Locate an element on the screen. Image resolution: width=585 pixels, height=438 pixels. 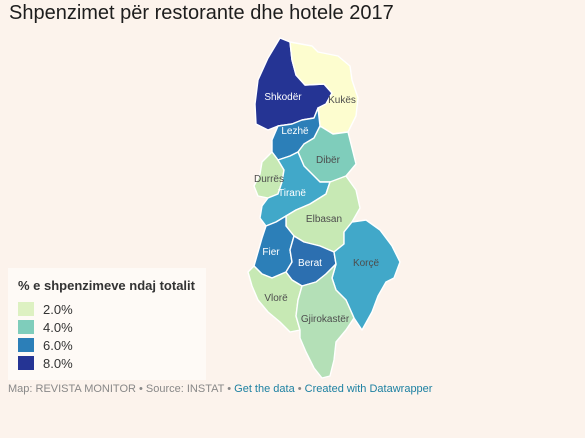
label-berat: Berat is located at coordinates (310, 263).